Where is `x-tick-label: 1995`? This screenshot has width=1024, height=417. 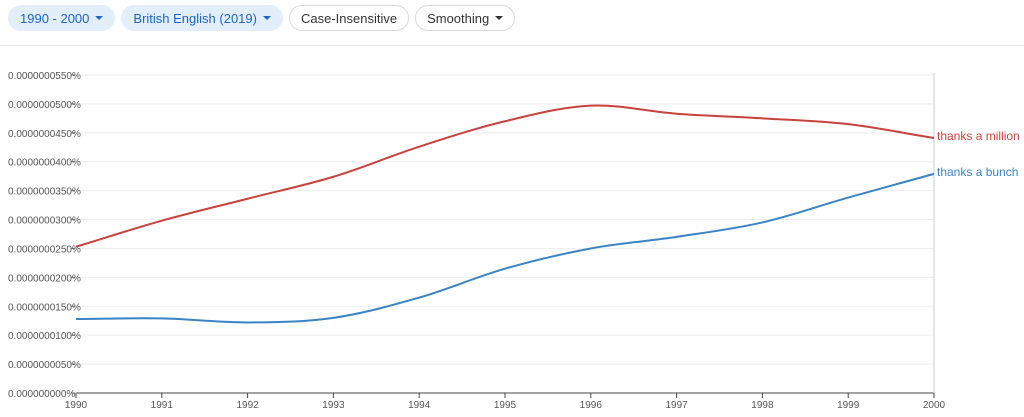 x-tick-label: 1995 is located at coordinates (505, 405).